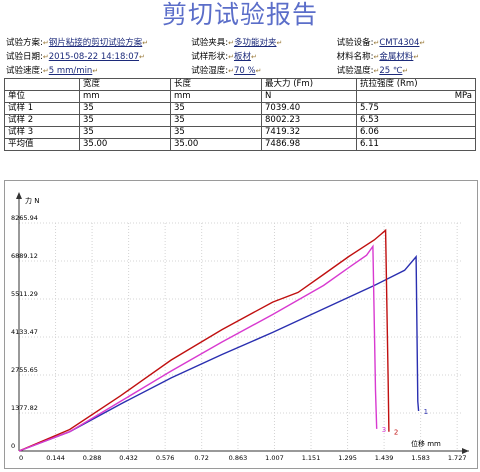 This screenshot has width=480, height=472. Describe the element at coordinates (255, 43) in the screenshot. I see `fixture-value: 多功能对夹` at that location.